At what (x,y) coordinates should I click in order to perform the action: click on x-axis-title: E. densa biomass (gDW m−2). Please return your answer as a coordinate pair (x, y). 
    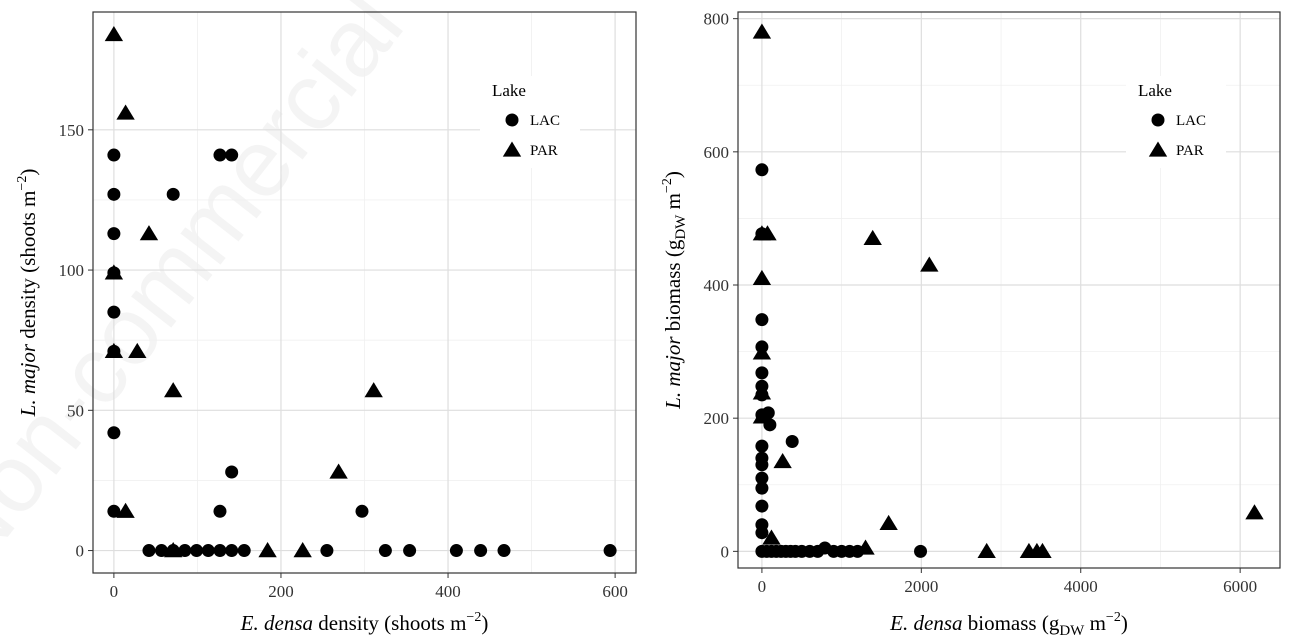
    Looking at the image, I should click on (1008, 623).